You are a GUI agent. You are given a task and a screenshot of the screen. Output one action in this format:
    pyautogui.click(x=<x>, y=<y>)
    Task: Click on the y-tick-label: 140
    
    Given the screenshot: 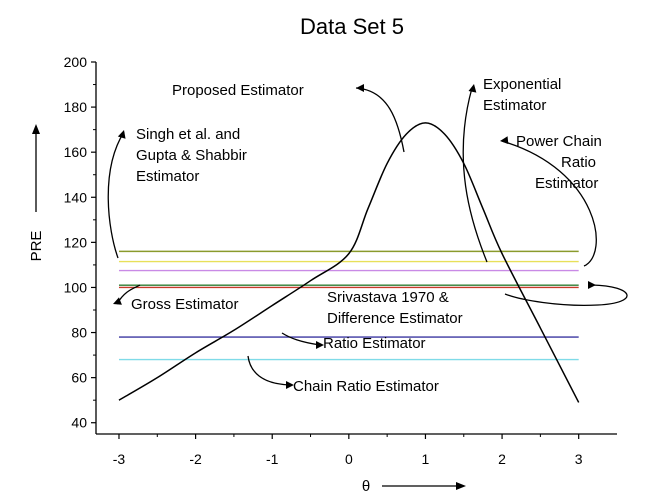 What is the action you would take?
    pyautogui.click(x=76, y=197)
    